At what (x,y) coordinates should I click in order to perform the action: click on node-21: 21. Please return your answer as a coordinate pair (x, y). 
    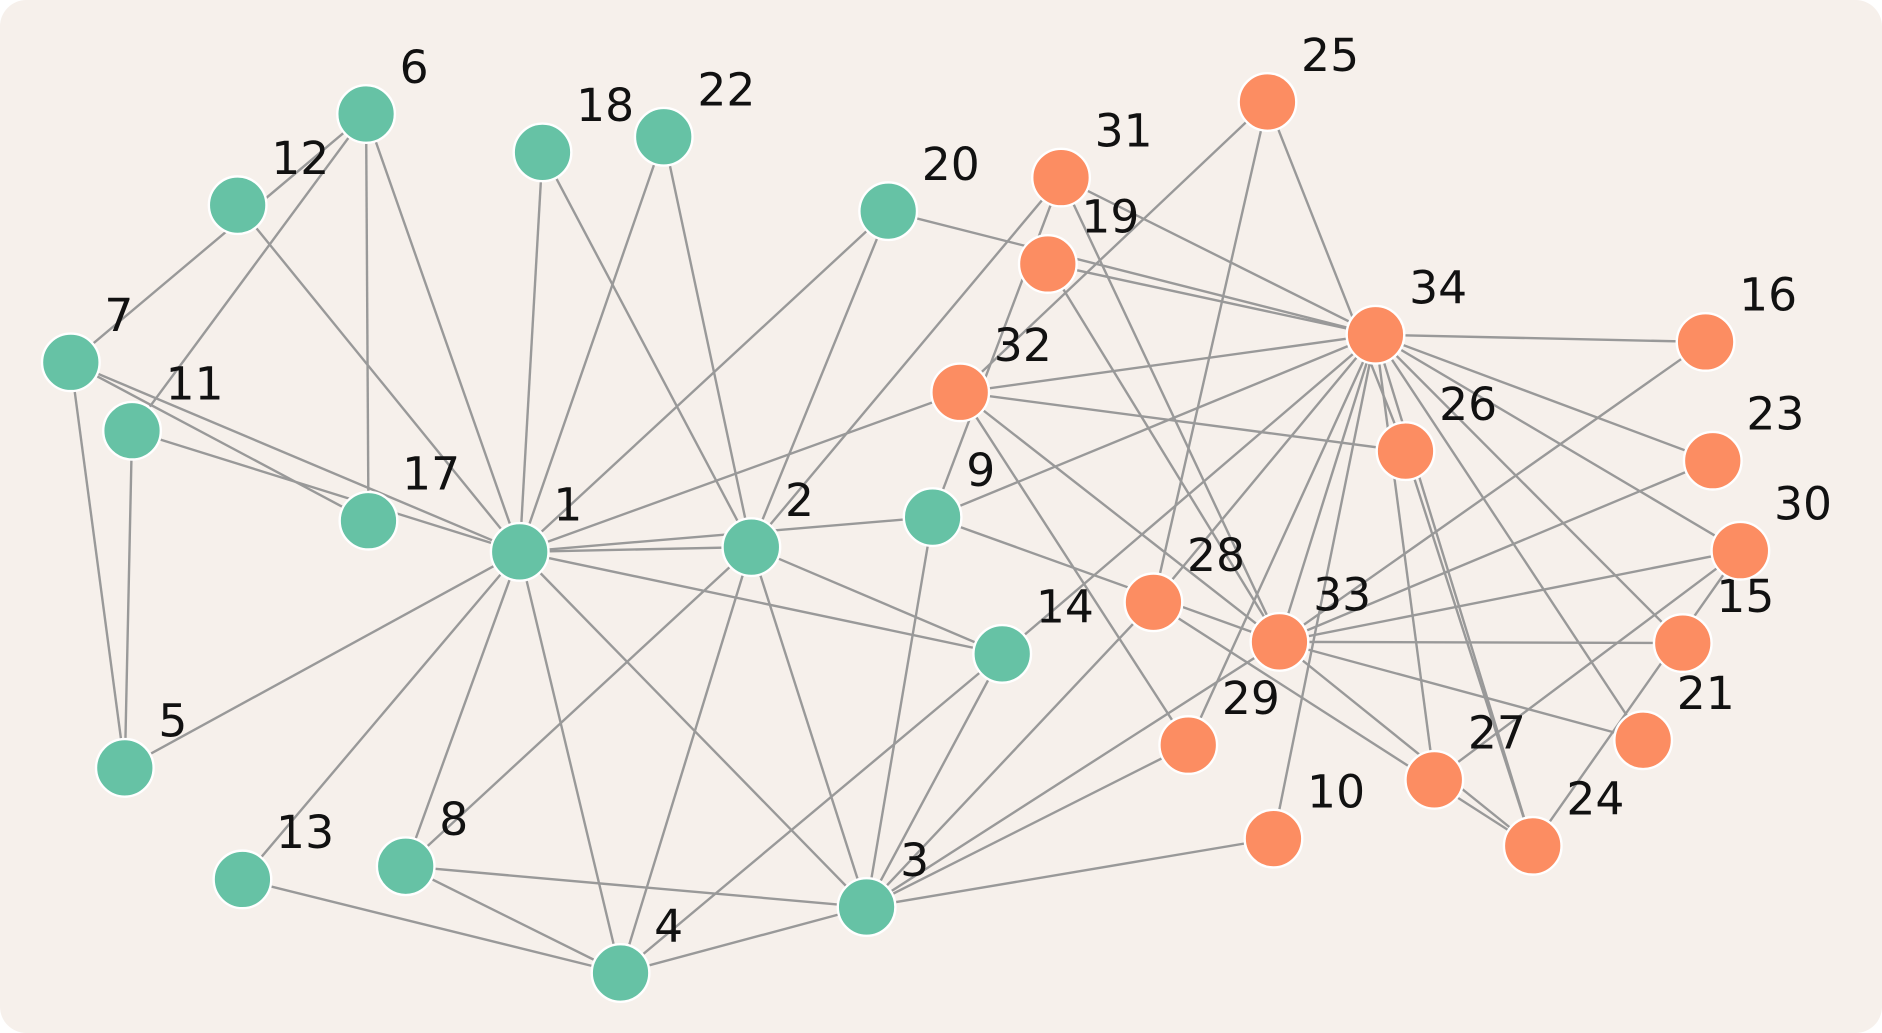
    Looking at the image, I should click on (1674, 719).